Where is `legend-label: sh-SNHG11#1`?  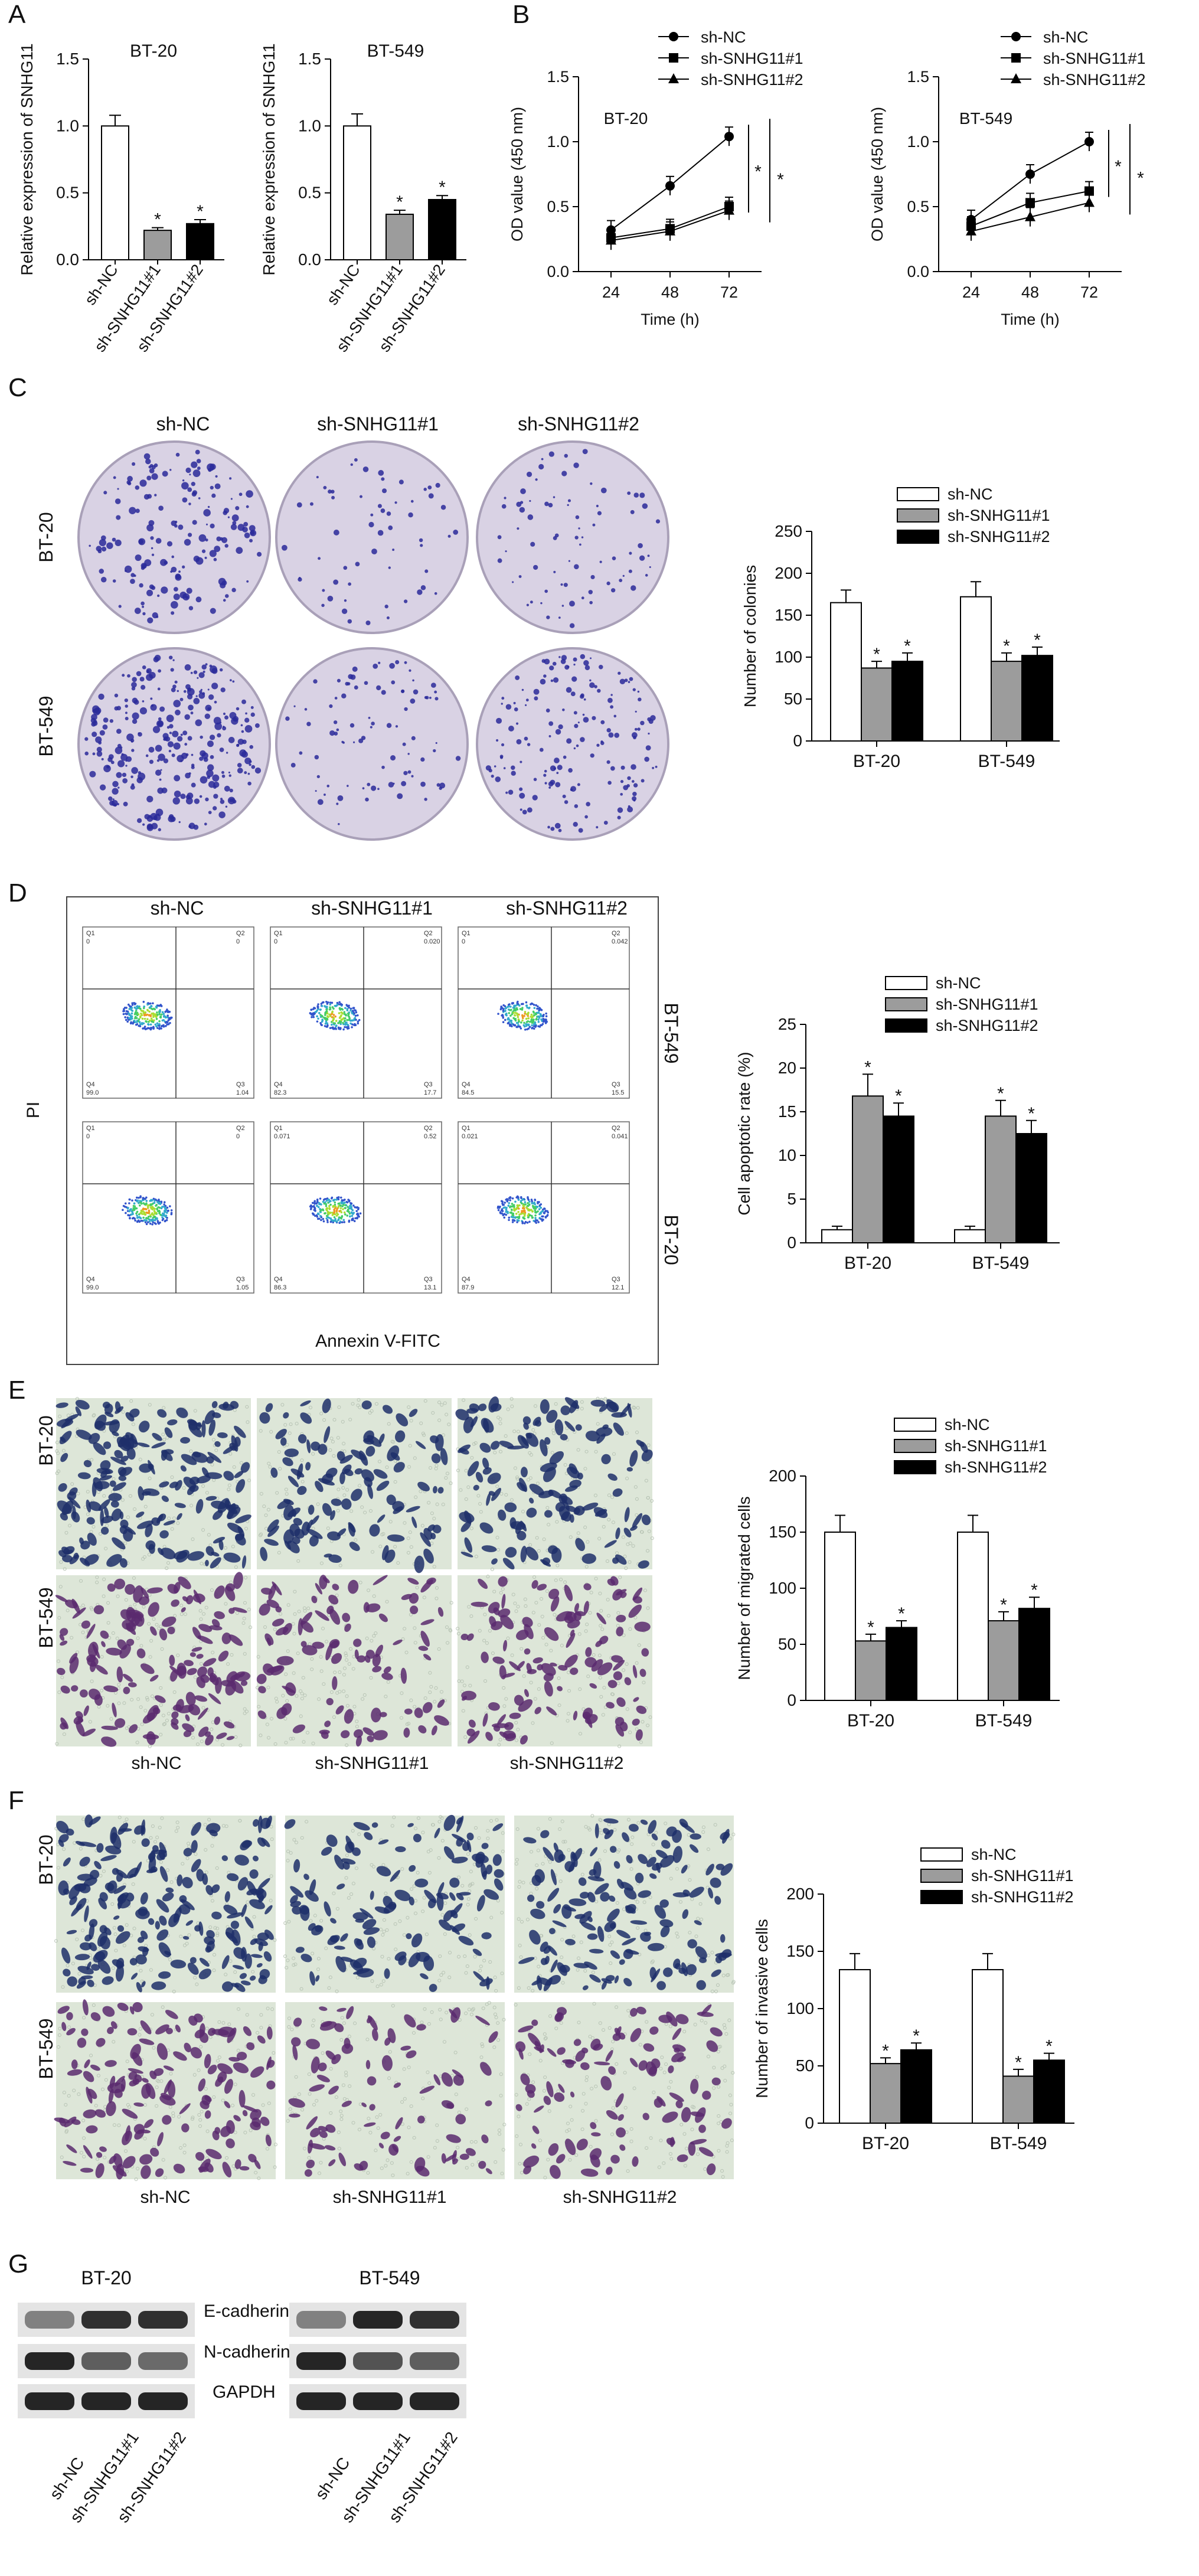 legend-label: sh-SNHG11#1 is located at coordinates (996, 1446).